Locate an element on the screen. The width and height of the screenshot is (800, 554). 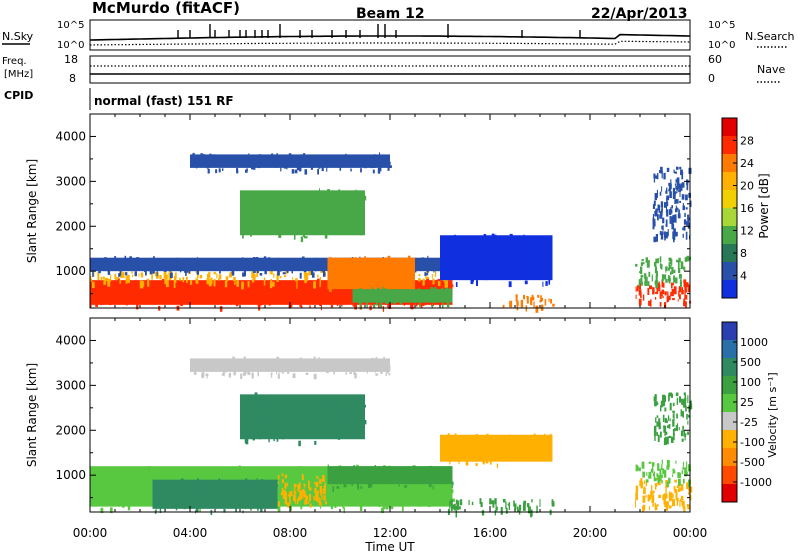
noise-left-label: N.Sky is located at coordinates (18, 36).